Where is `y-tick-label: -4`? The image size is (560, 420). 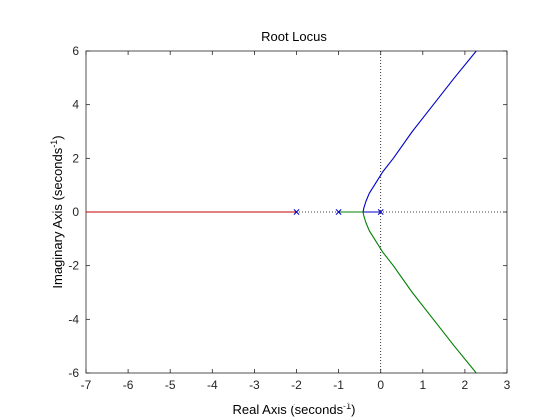 y-tick-label: -4 is located at coordinates (73, 319).